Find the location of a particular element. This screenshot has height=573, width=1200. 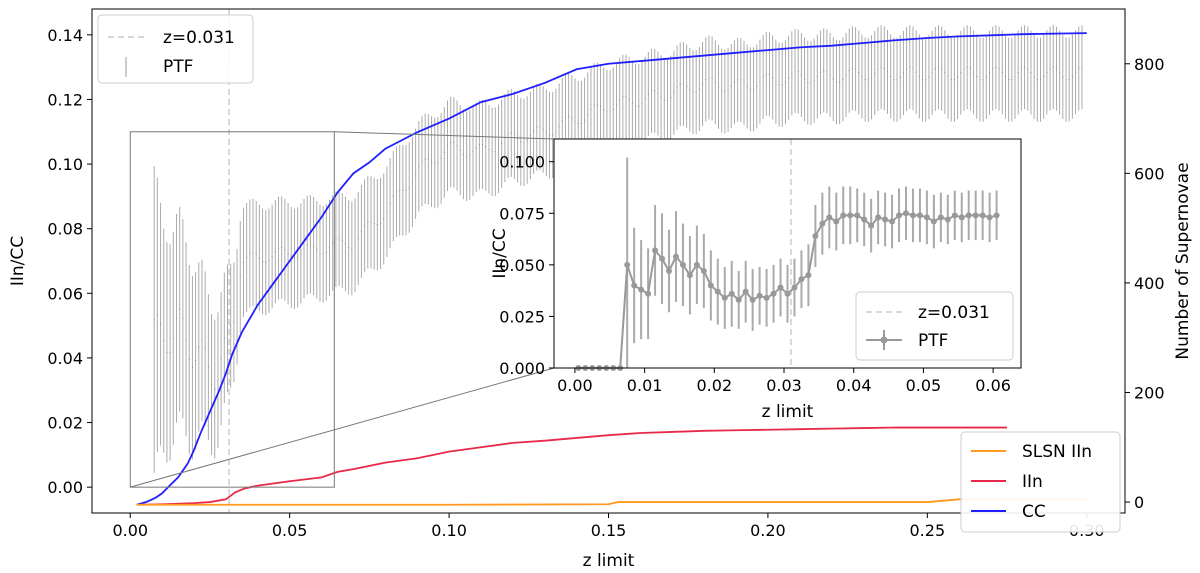

x-tick-label: 0.25 is located at coordinates (928, 530).